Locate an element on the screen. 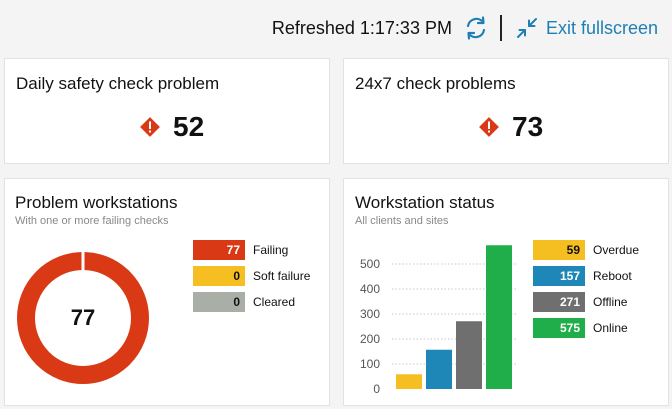  legend-item-failing: 77 Failing is located at coordinates (251, 250).